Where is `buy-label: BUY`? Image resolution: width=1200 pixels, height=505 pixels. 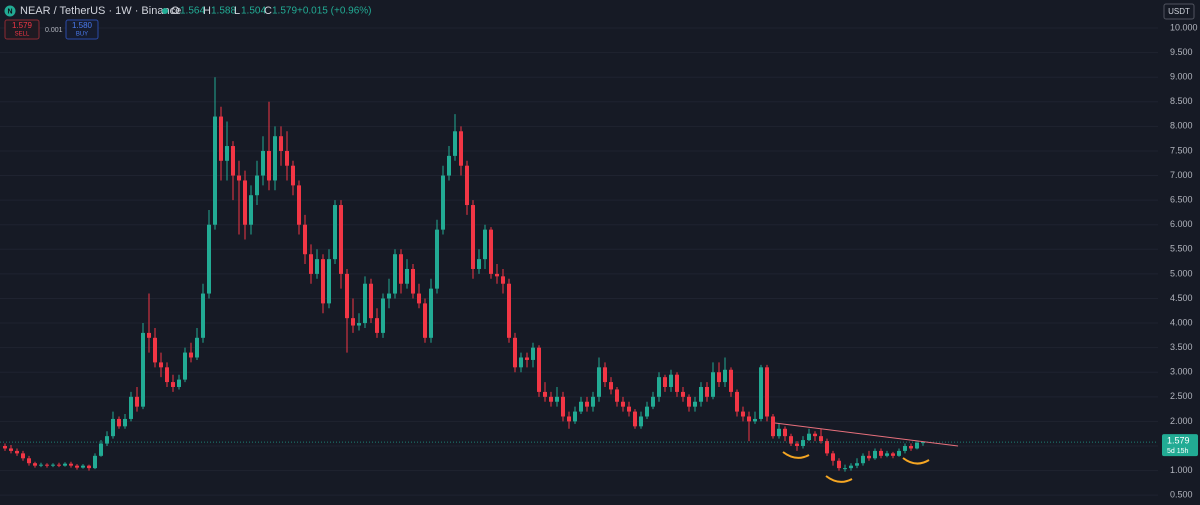 buy-label: BUY is located at coordinates (82, 35).